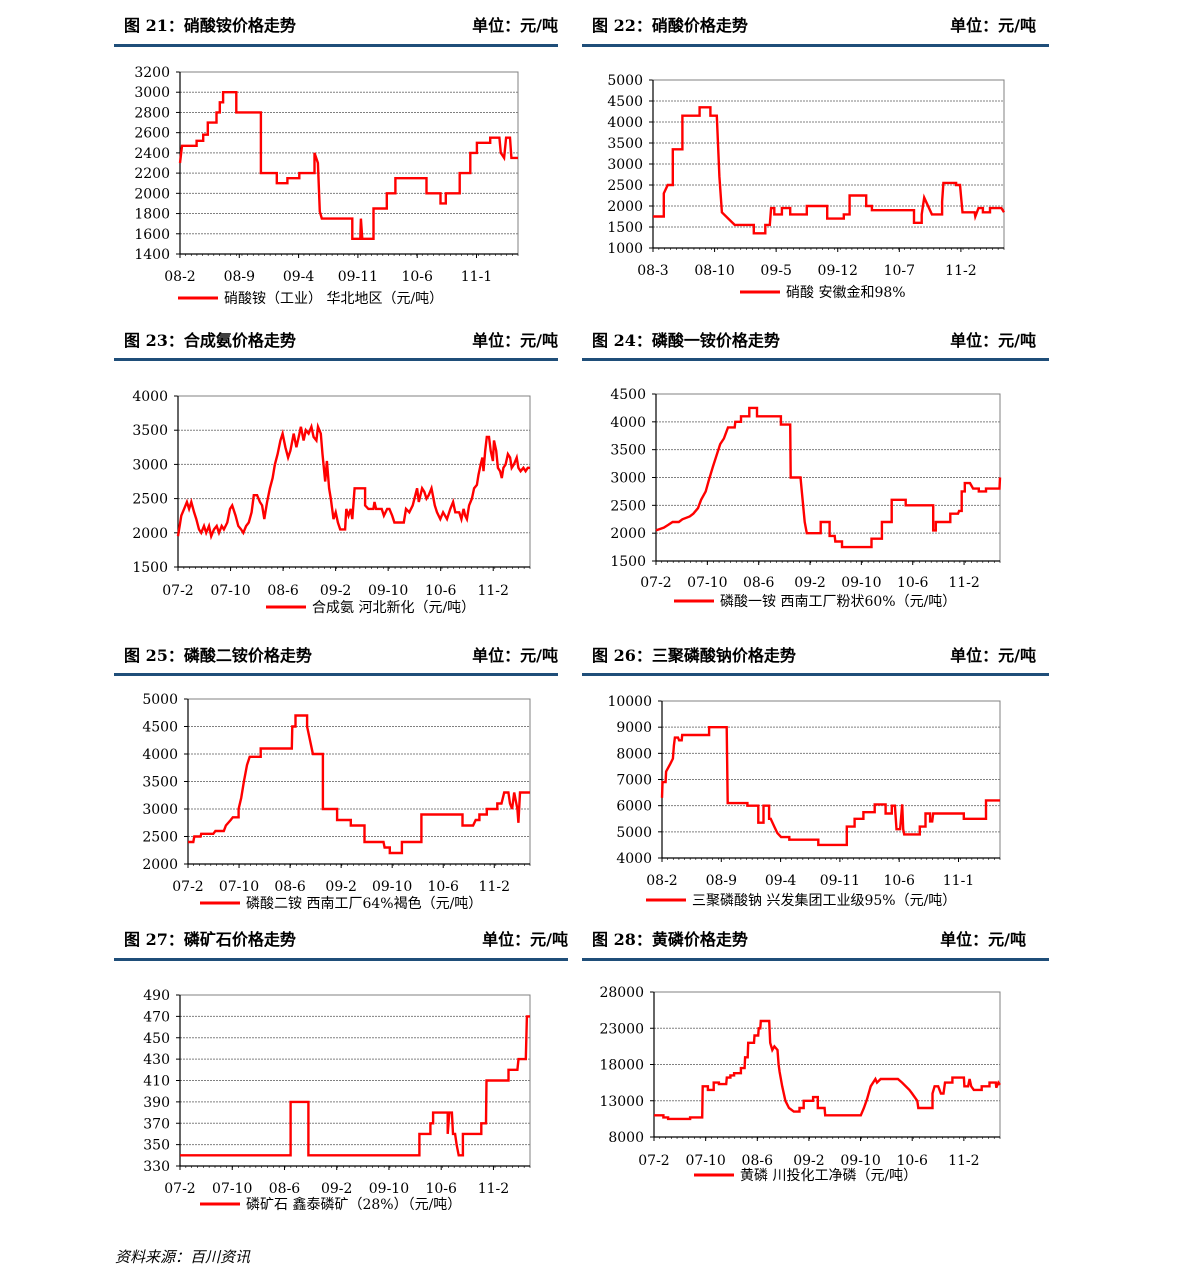  What do you see at coordinates (824, 900) in the screenshot?
I see `legend-label: 三聚磷酸钠 兴发集团工业级95%（元/吨）` at bounding box center [824, 900].